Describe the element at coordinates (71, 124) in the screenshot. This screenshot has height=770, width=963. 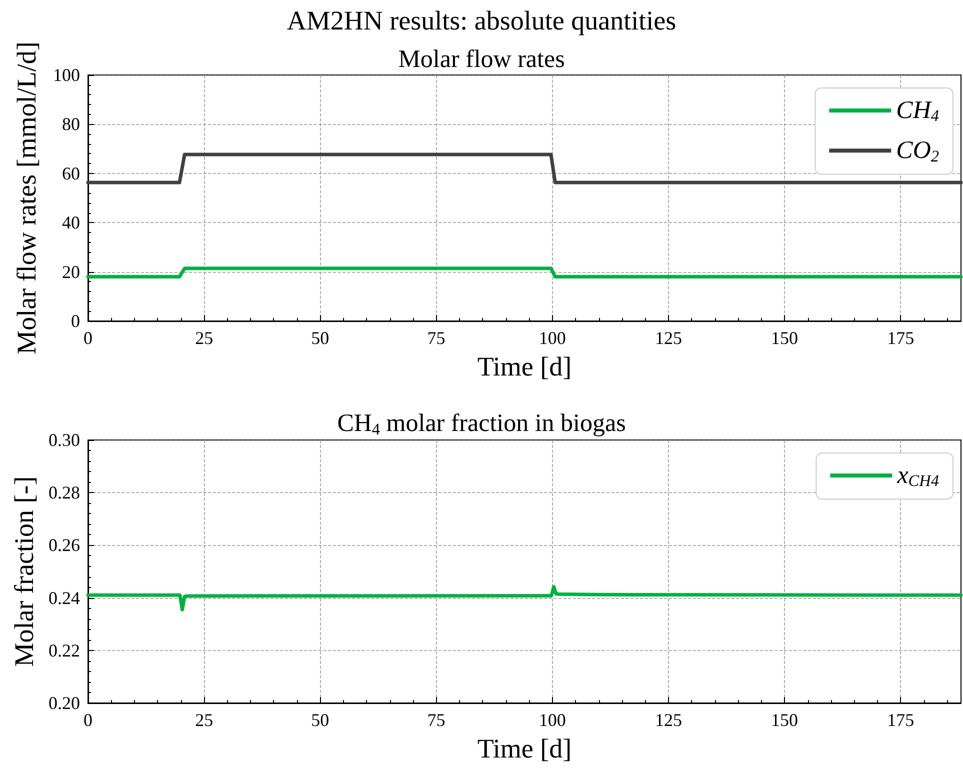
I see `y-tick-label: 80` at that location.